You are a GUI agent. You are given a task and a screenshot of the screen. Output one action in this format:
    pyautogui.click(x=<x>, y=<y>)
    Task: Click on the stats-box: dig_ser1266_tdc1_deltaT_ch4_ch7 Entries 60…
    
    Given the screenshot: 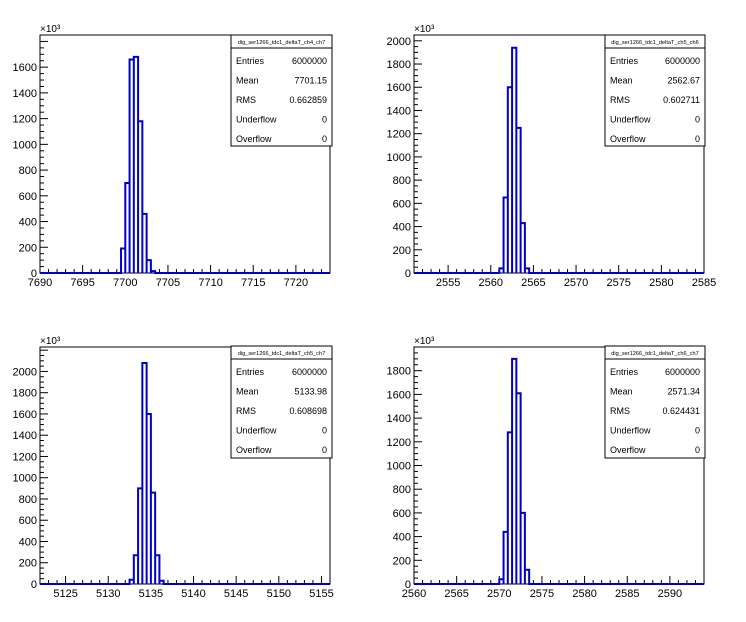 What is the action you would take?
    pyautogui.click(x=281, y=90)
    